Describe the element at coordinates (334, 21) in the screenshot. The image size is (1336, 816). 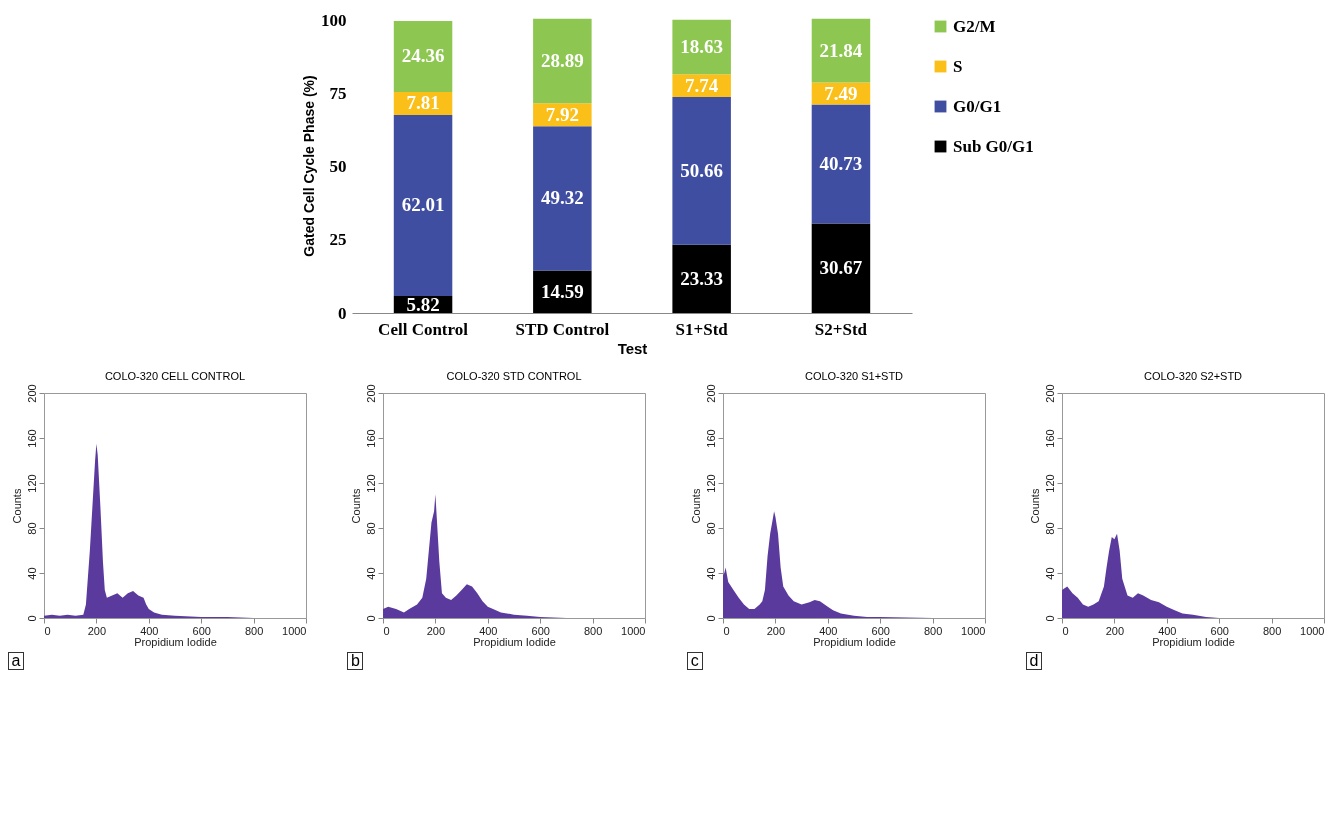
I see `y-tick-label: 100` at that location.